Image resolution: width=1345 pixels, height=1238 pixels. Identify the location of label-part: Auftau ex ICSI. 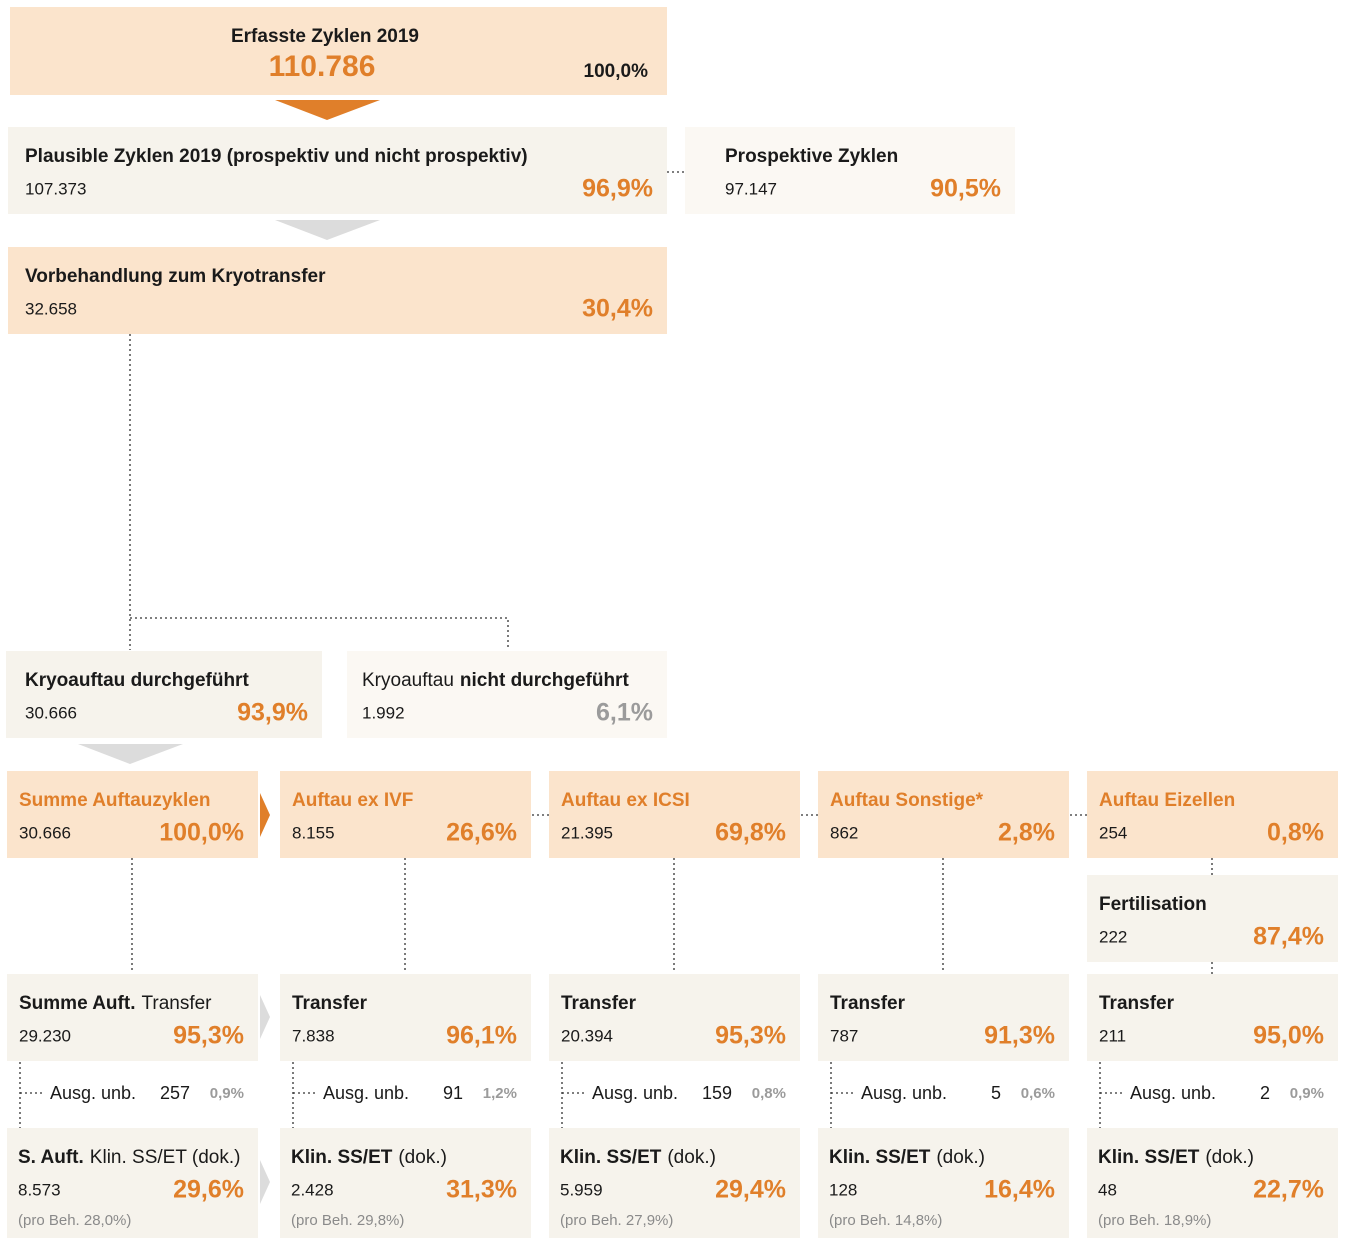
(625, 800).